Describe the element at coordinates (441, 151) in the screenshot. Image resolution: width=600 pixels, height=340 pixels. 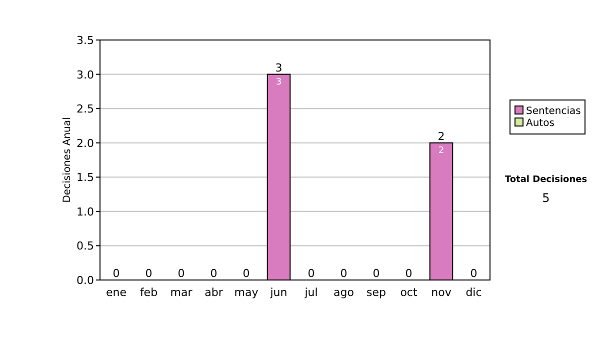
I see `data-label: 2` at that location.